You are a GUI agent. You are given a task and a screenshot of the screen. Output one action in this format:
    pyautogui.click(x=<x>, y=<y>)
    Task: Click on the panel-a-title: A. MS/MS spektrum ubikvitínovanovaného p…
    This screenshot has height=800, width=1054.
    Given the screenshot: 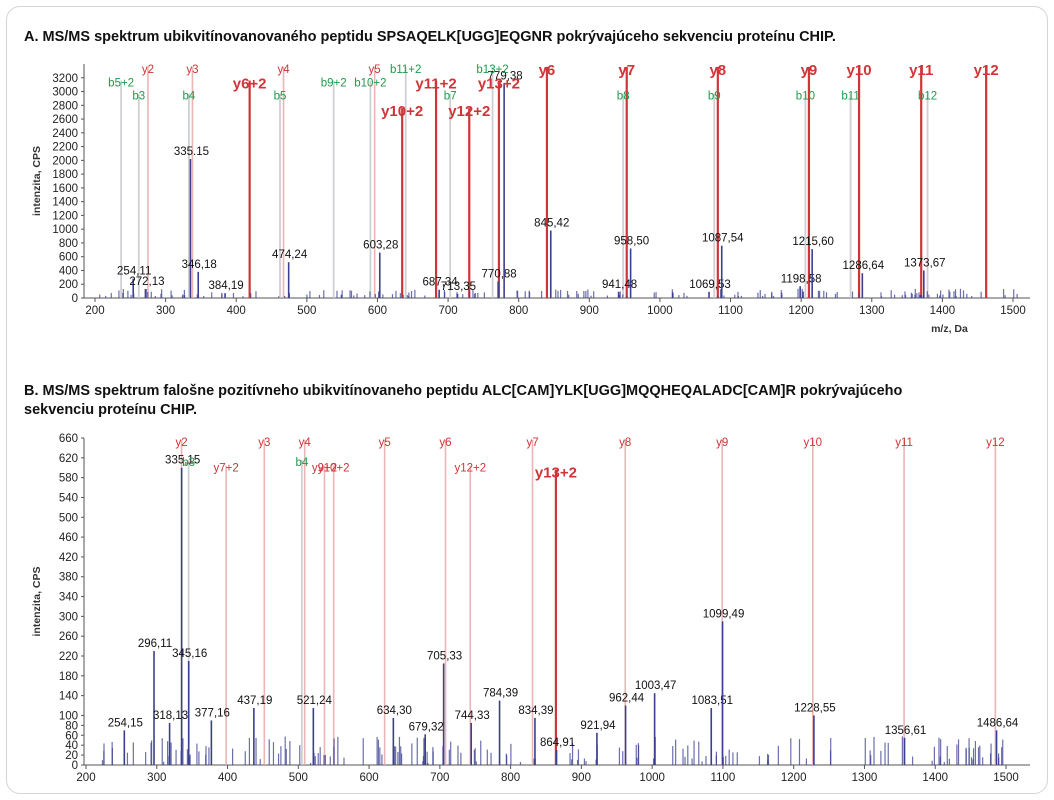 What is the action you would take?
    pyautogui.click(x=430, y=37)
    